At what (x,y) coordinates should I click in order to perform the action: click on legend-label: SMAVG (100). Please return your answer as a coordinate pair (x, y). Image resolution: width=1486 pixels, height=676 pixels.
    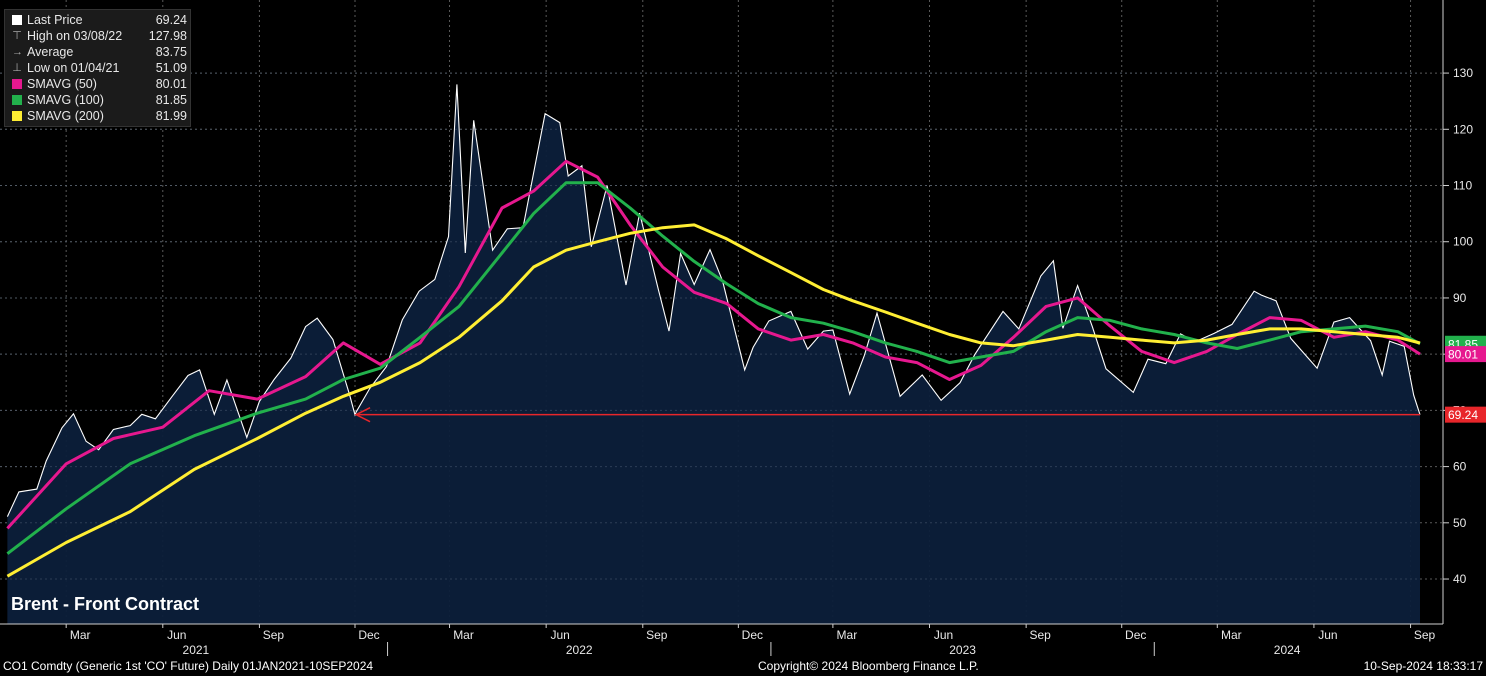
    Looking at the image, I should click on (65, 100).